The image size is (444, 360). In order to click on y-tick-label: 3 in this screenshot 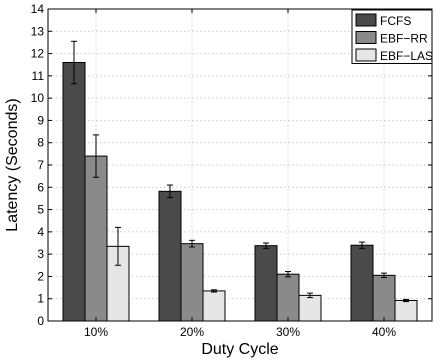, I will do `click(40, 254)`.